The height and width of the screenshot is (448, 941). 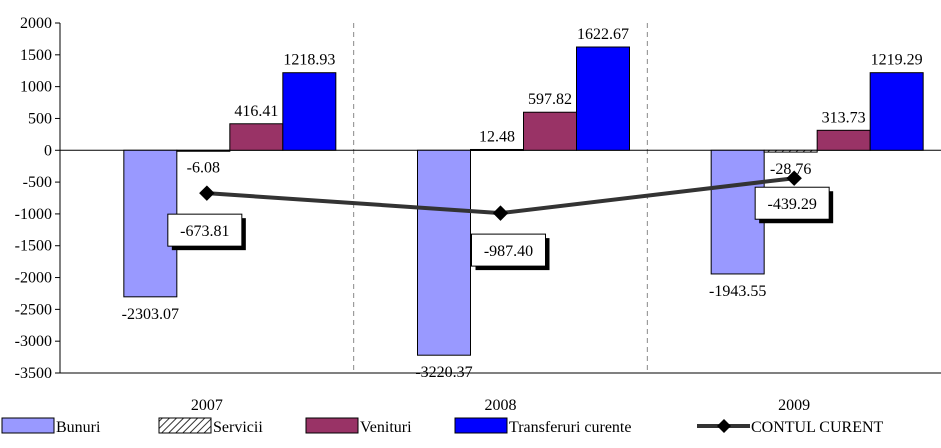 I want to click on y-tick-label: 2000, so click(x=36, y=23).